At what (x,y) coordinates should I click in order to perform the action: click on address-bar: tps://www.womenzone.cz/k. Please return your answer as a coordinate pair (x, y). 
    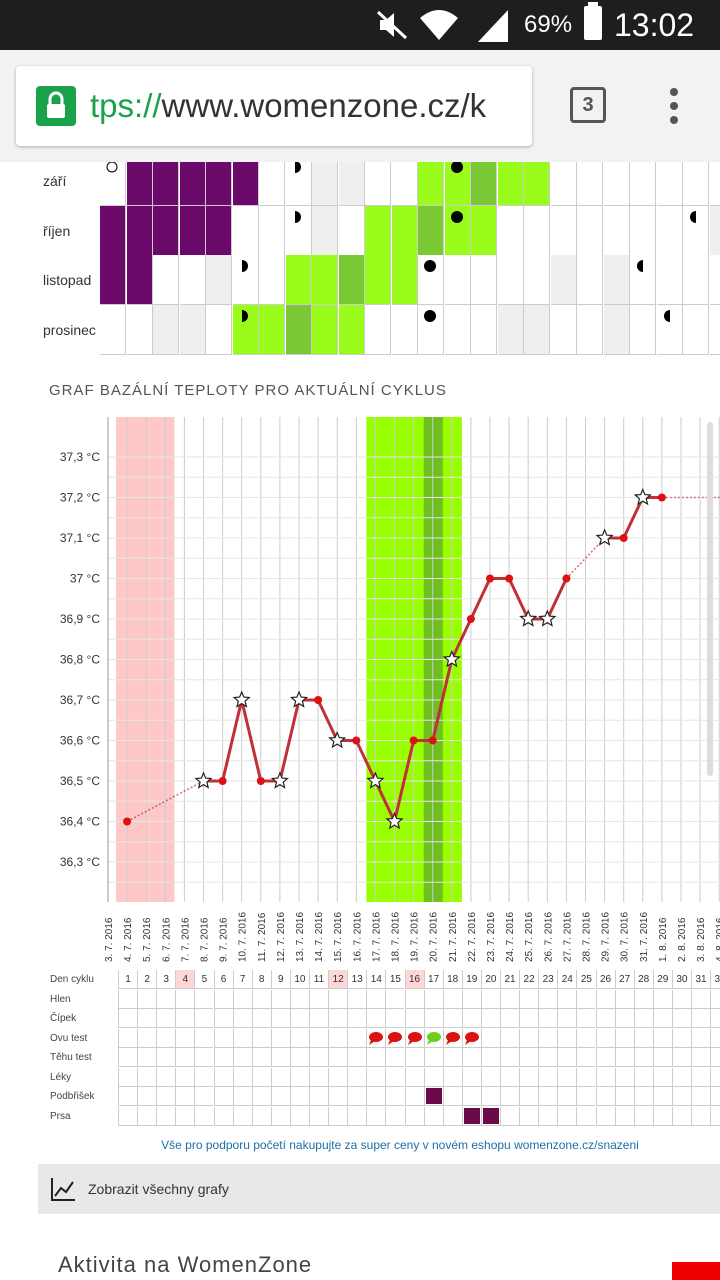
    Looking at the image, I should click on (274, 106).